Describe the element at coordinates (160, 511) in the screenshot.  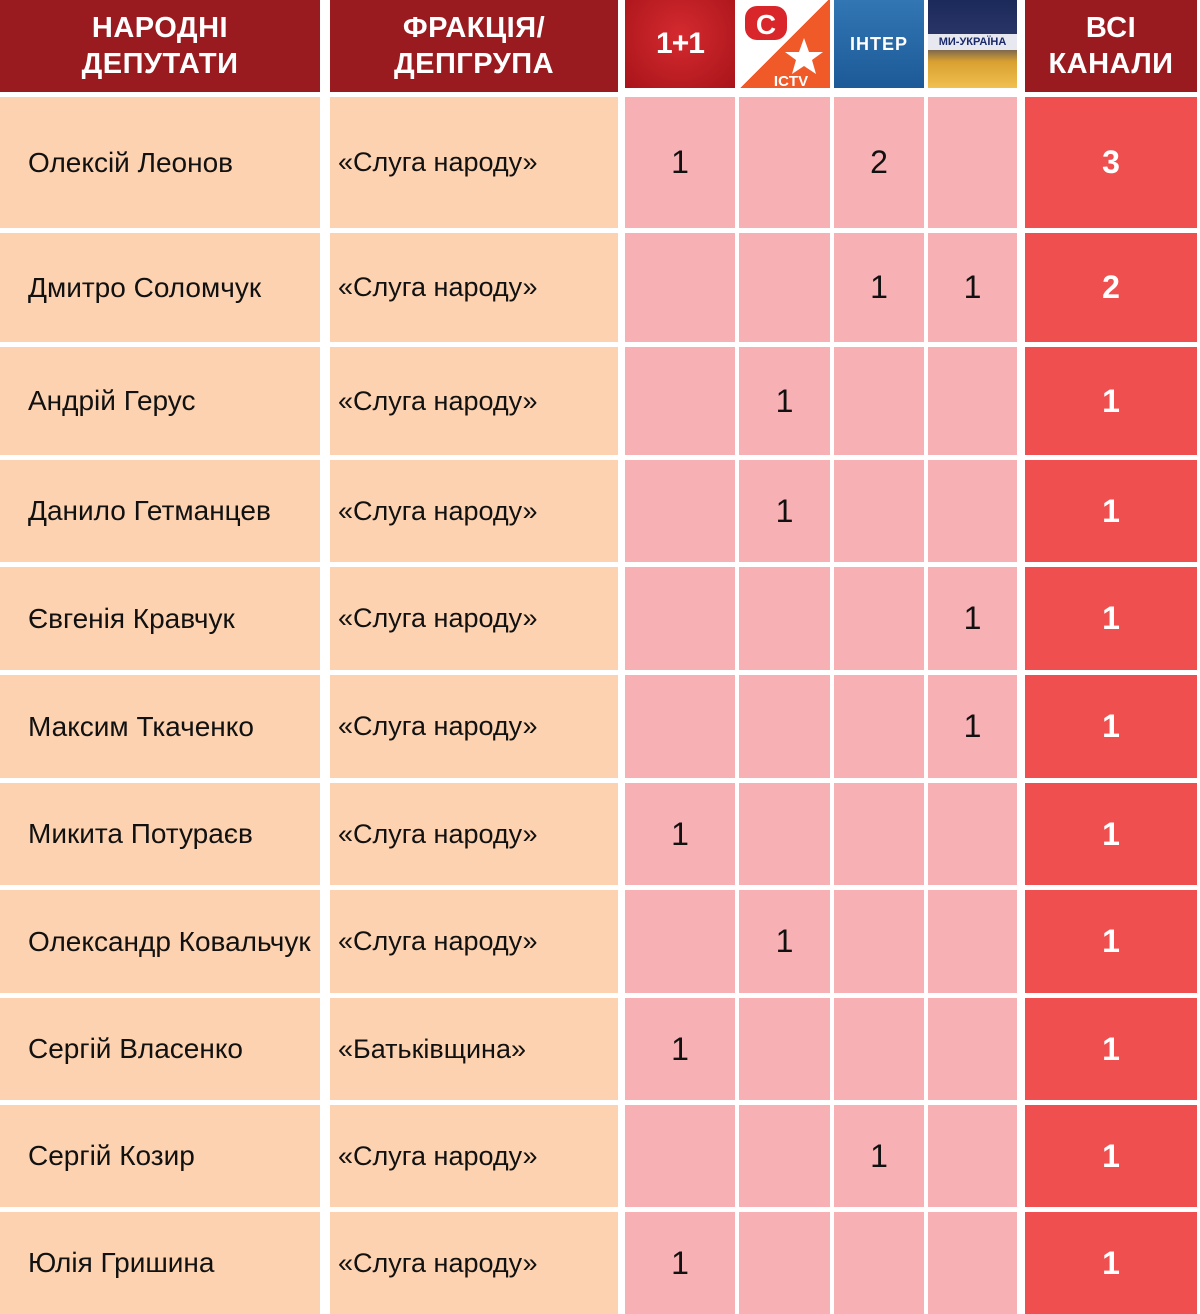
I see `deputy-name: Данило Гетманцев` at that location.